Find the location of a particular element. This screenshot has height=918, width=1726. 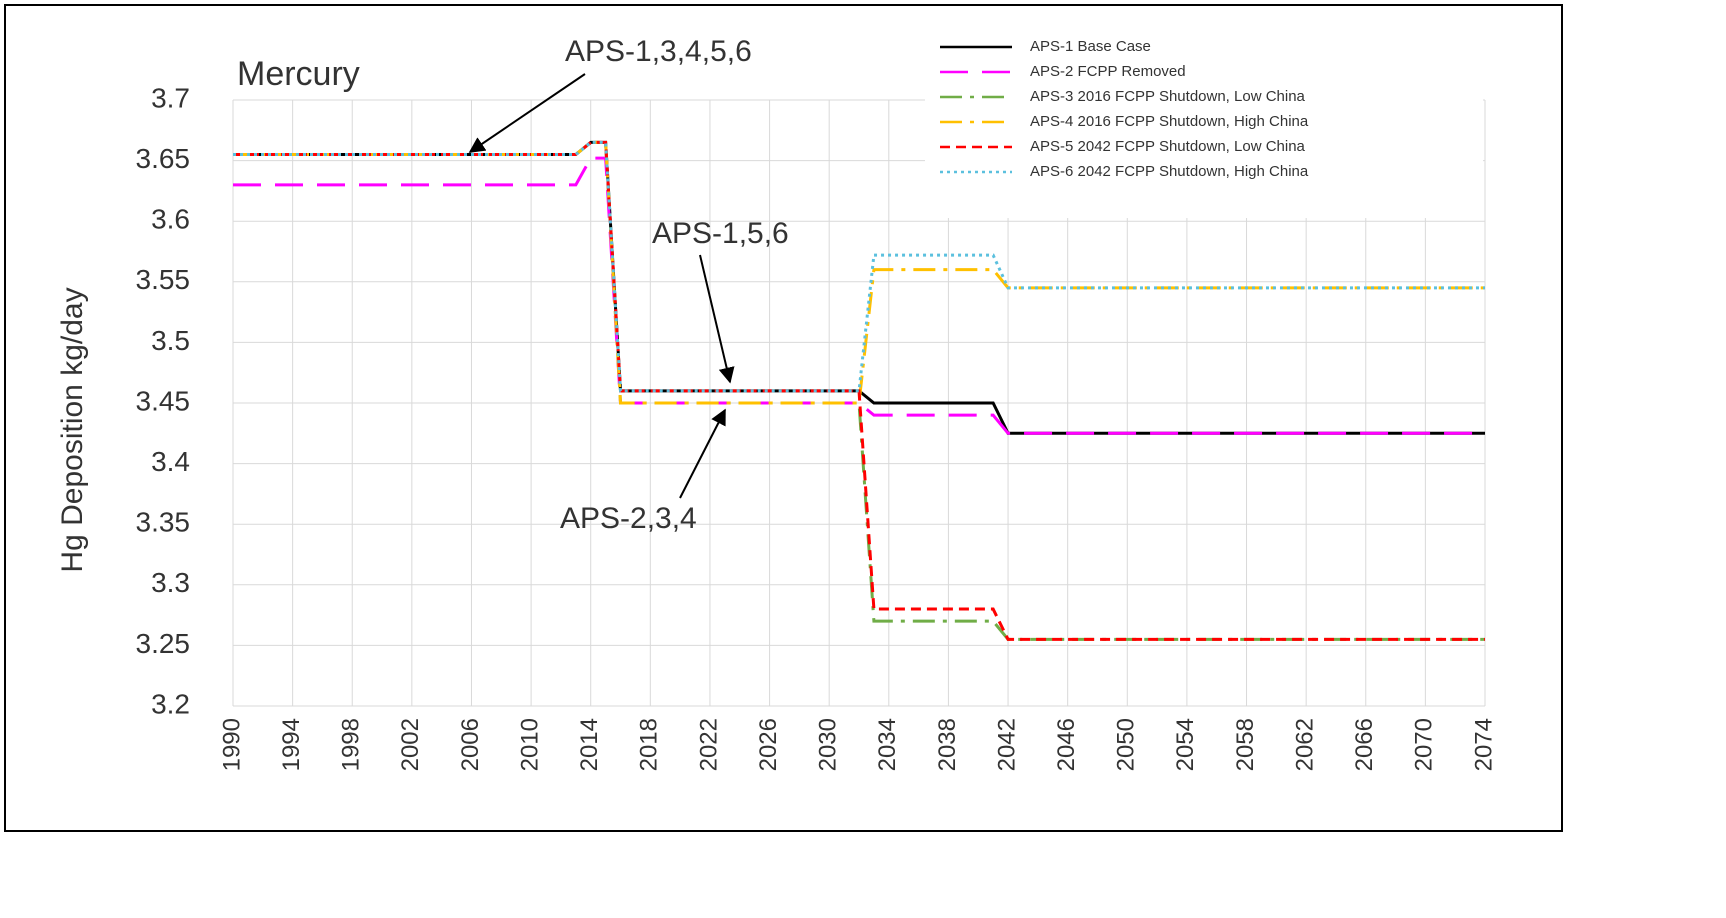

legend-label: APS-5 2042 FCPP Shutdown, Low China is located at coordinates (1168, 146).